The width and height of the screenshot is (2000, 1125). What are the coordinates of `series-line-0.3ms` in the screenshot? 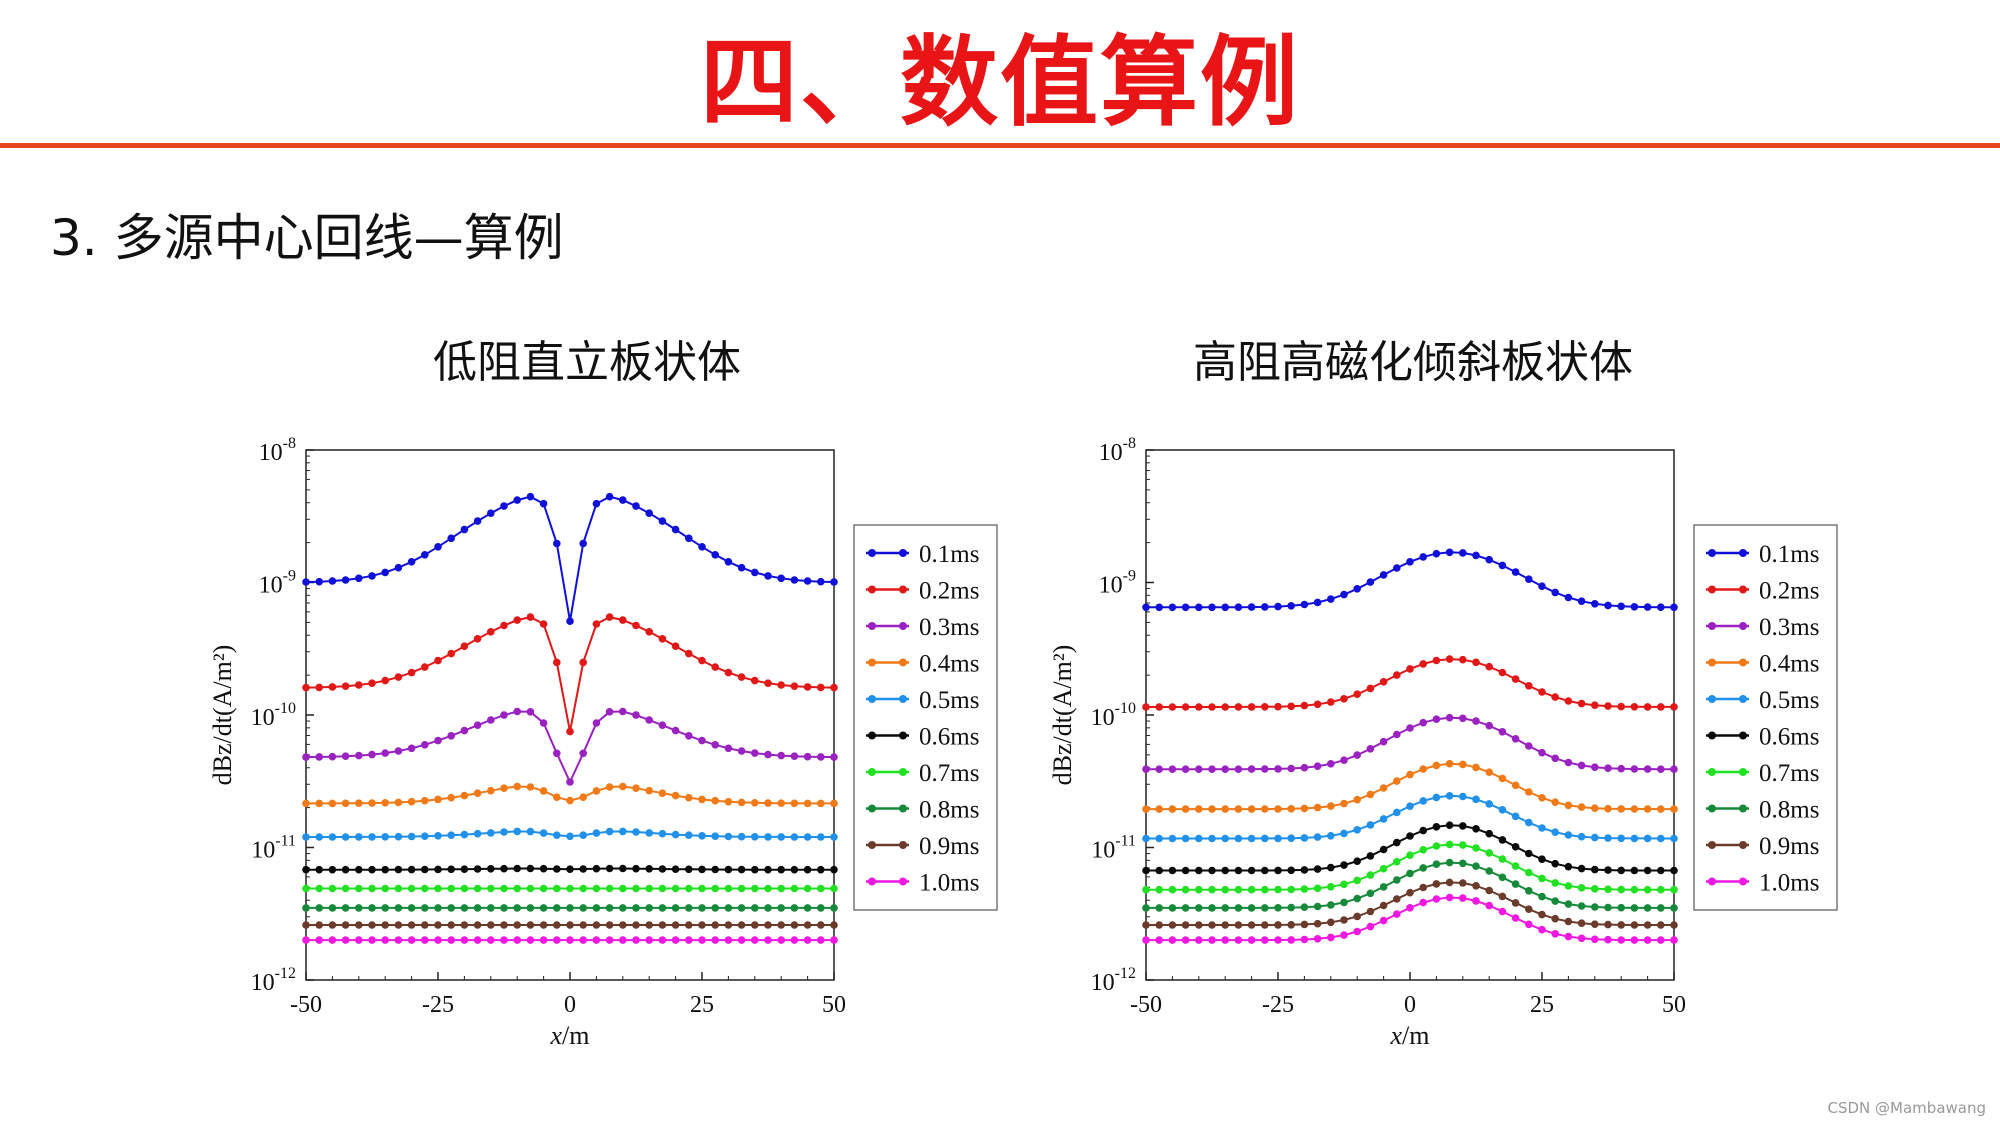 It's located at (570, 747).